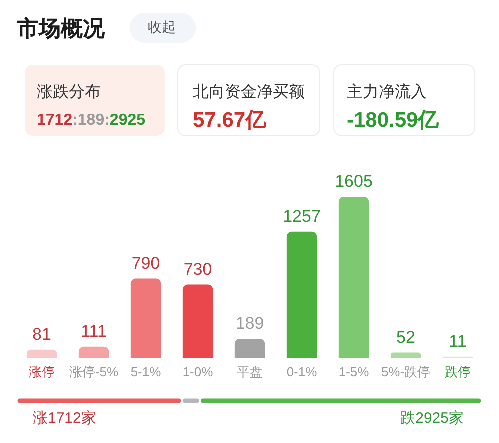 The height and width of the screenshot is (443, 499). I want to click on x-tick-label: 1-5%, so click(354, 372).